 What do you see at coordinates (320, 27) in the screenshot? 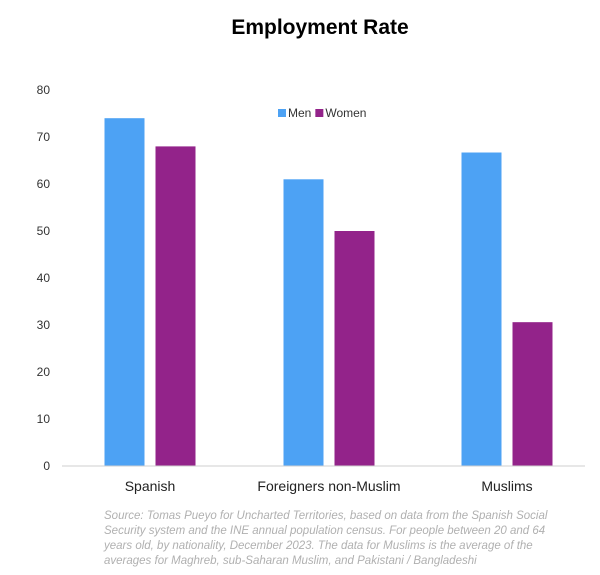
I see `chart-title: Employment Rate` at bounding box center [320, 27].